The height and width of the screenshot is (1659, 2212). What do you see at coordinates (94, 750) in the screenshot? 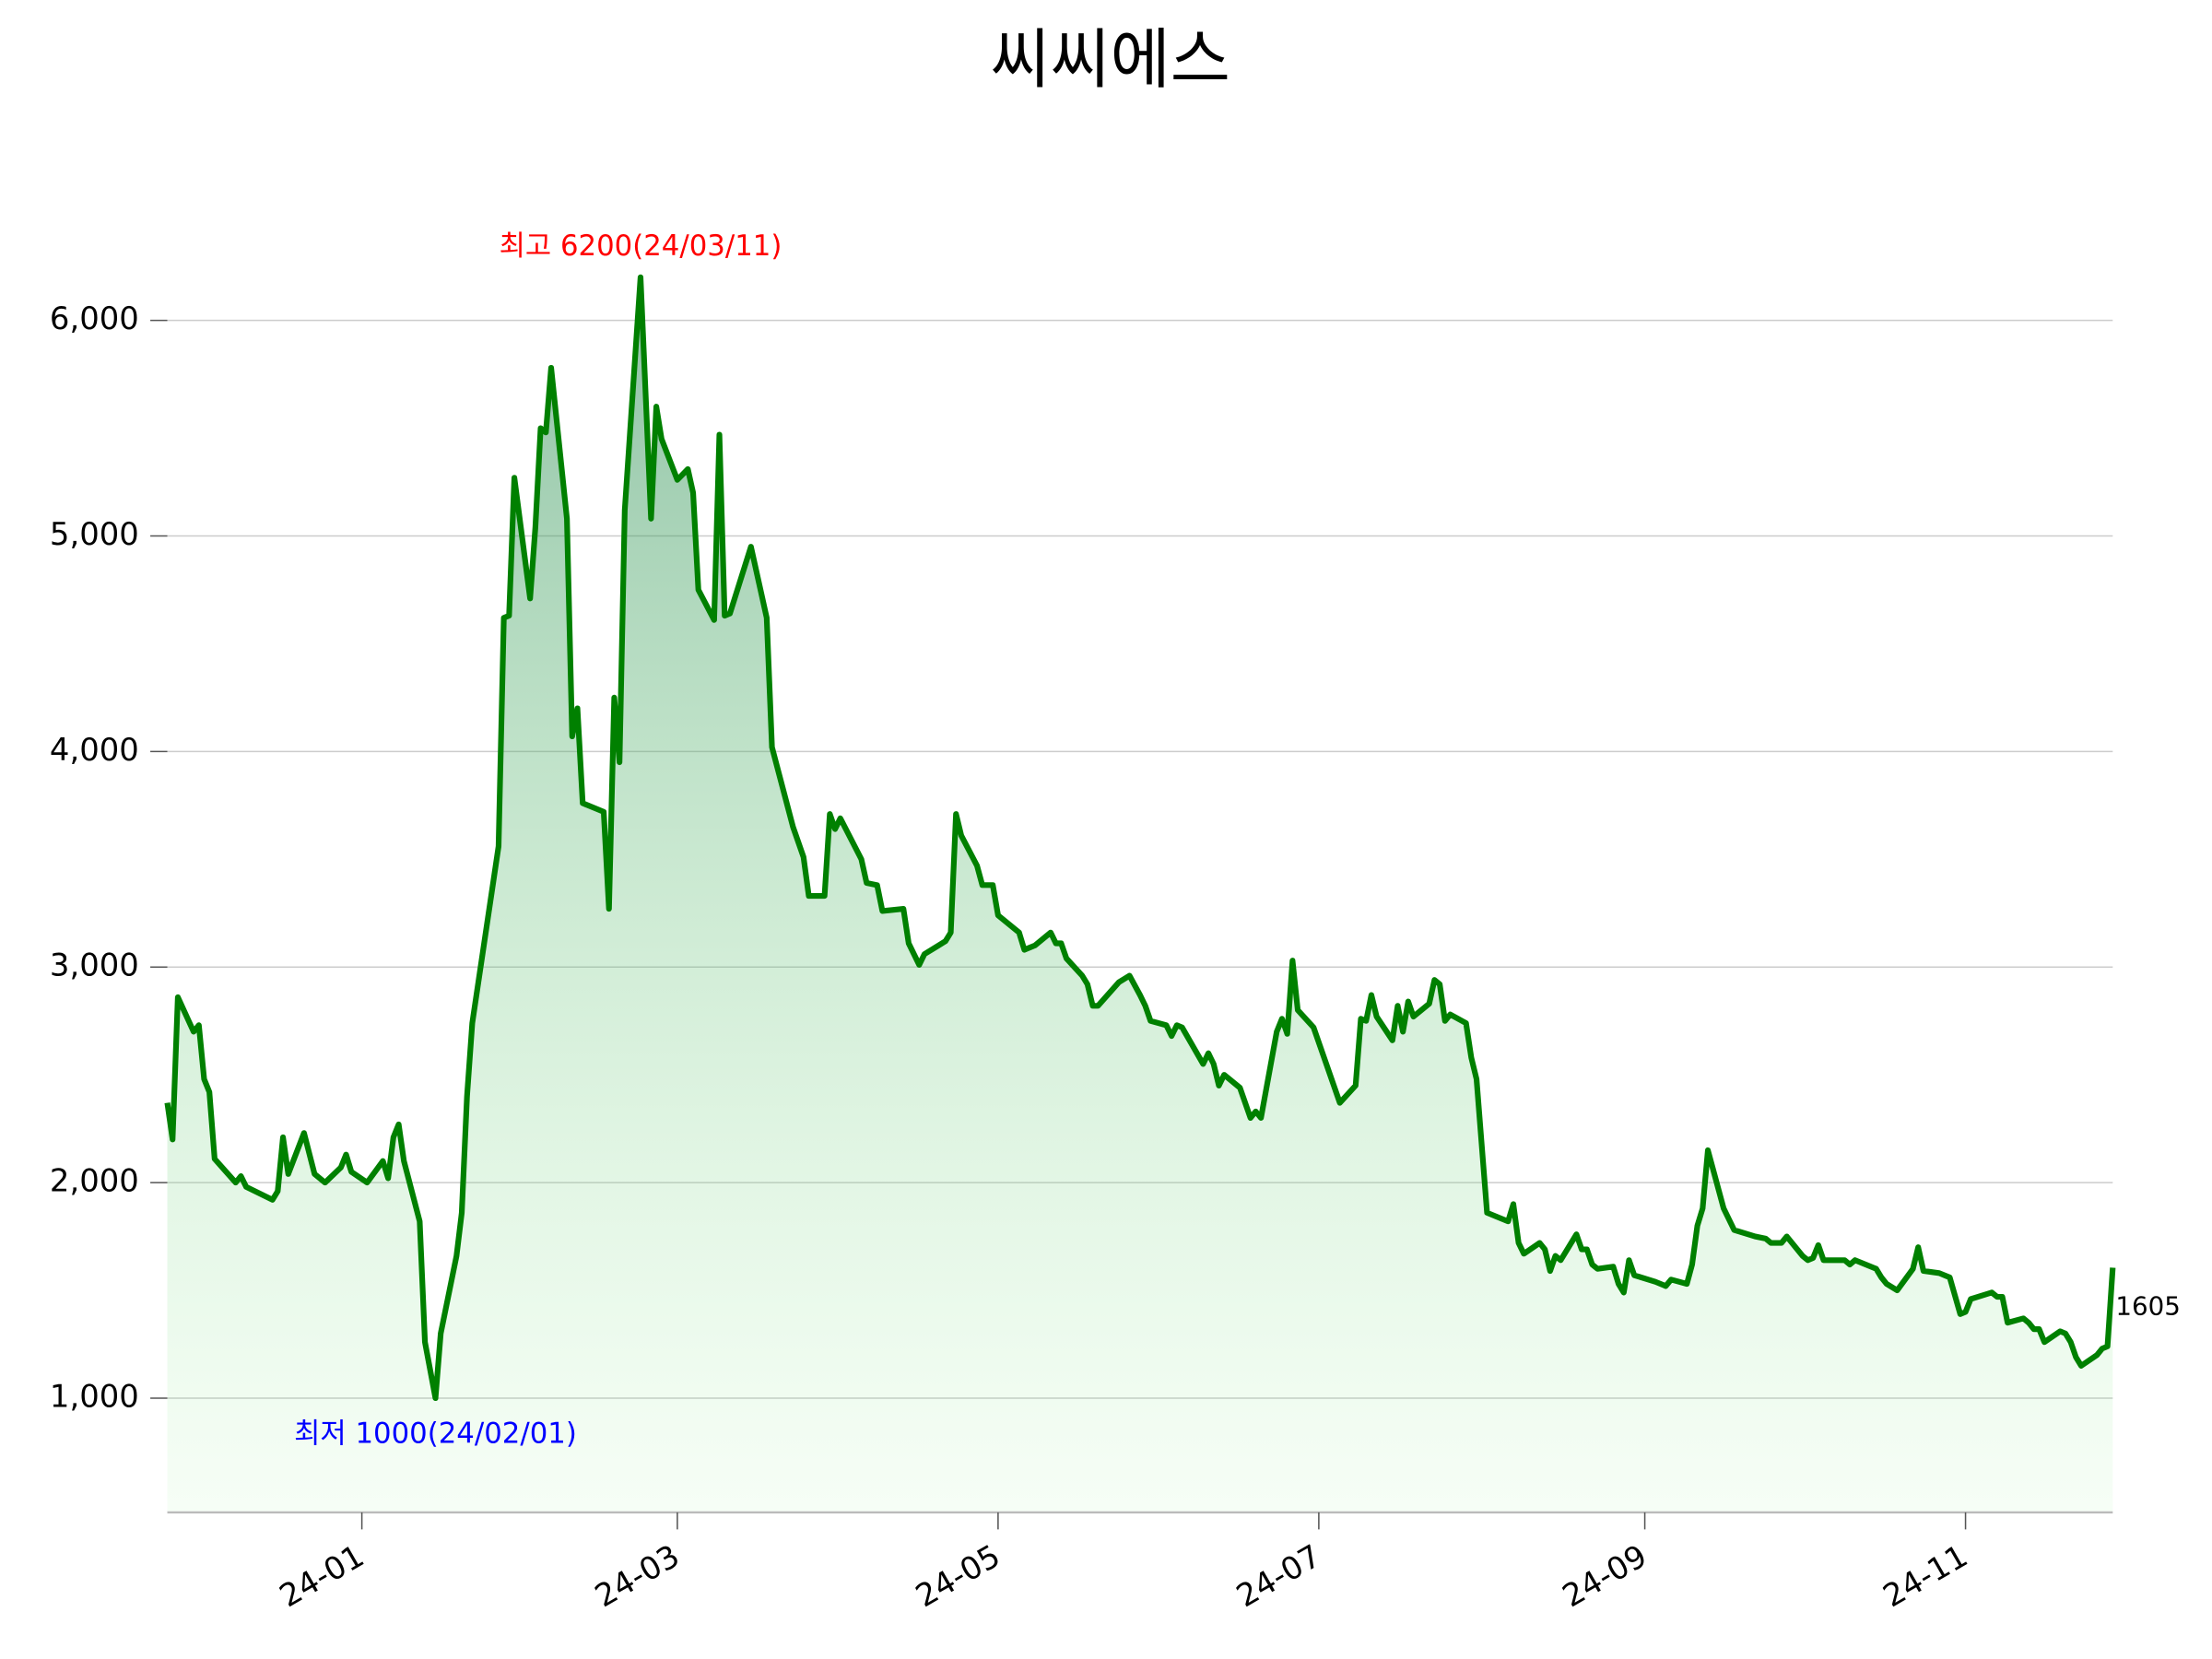
I see `y-tick-label: 4,000` at bounding box center [94, 750].